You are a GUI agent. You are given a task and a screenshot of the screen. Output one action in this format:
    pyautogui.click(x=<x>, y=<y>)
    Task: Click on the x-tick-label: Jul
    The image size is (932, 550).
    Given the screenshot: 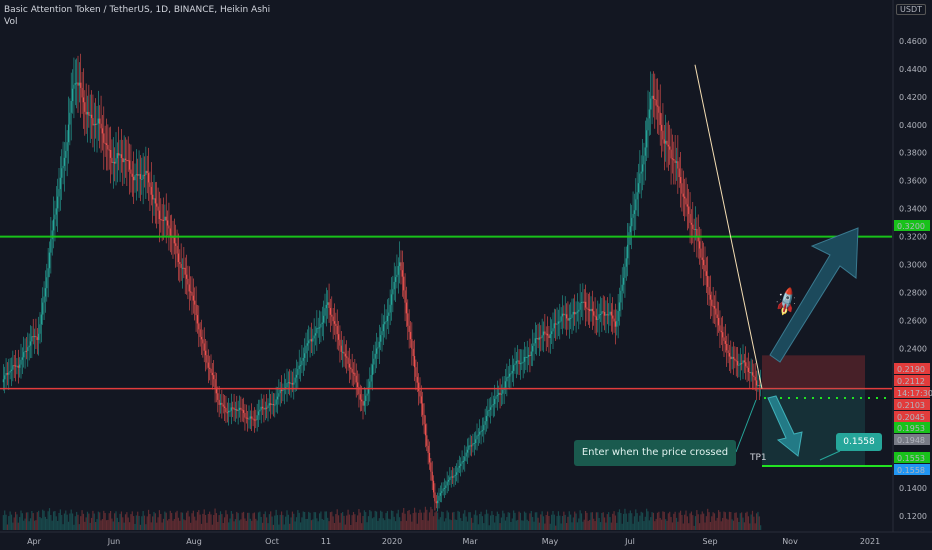 What is the action you would take?
    pyautogui.click(x=629, y=541)
    